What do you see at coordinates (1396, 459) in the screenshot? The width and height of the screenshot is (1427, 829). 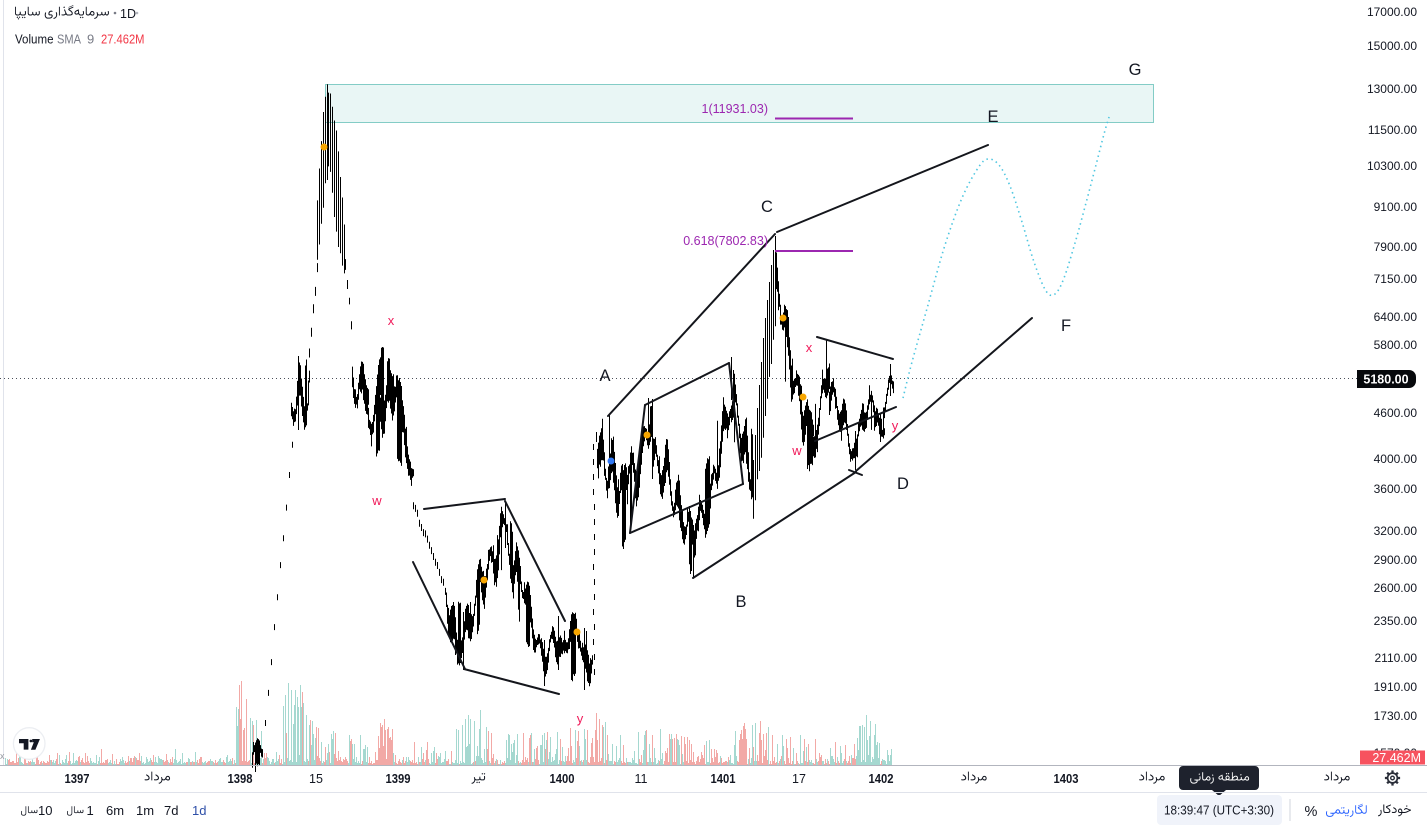 I see `svg-text: 4000.00` at bounding box center [1396, 459].